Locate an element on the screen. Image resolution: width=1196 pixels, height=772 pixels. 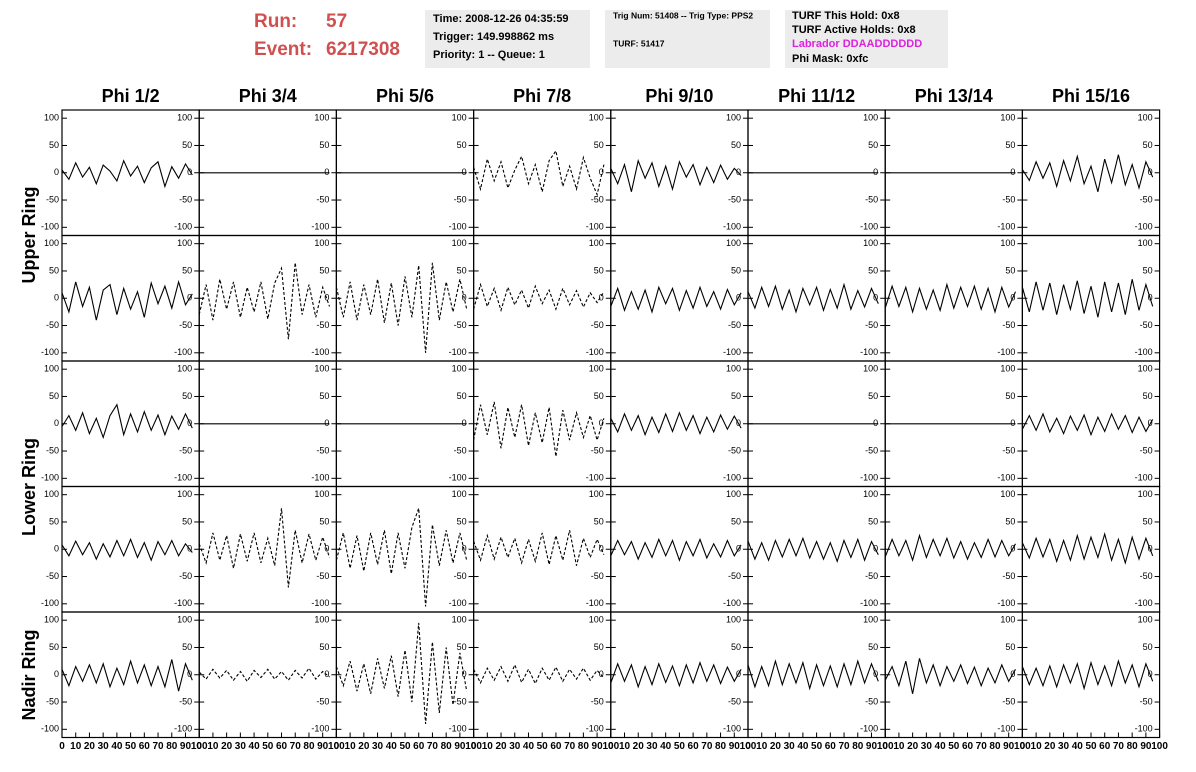
column-label: Phi 7/8 is located at coordinates (542, 96).